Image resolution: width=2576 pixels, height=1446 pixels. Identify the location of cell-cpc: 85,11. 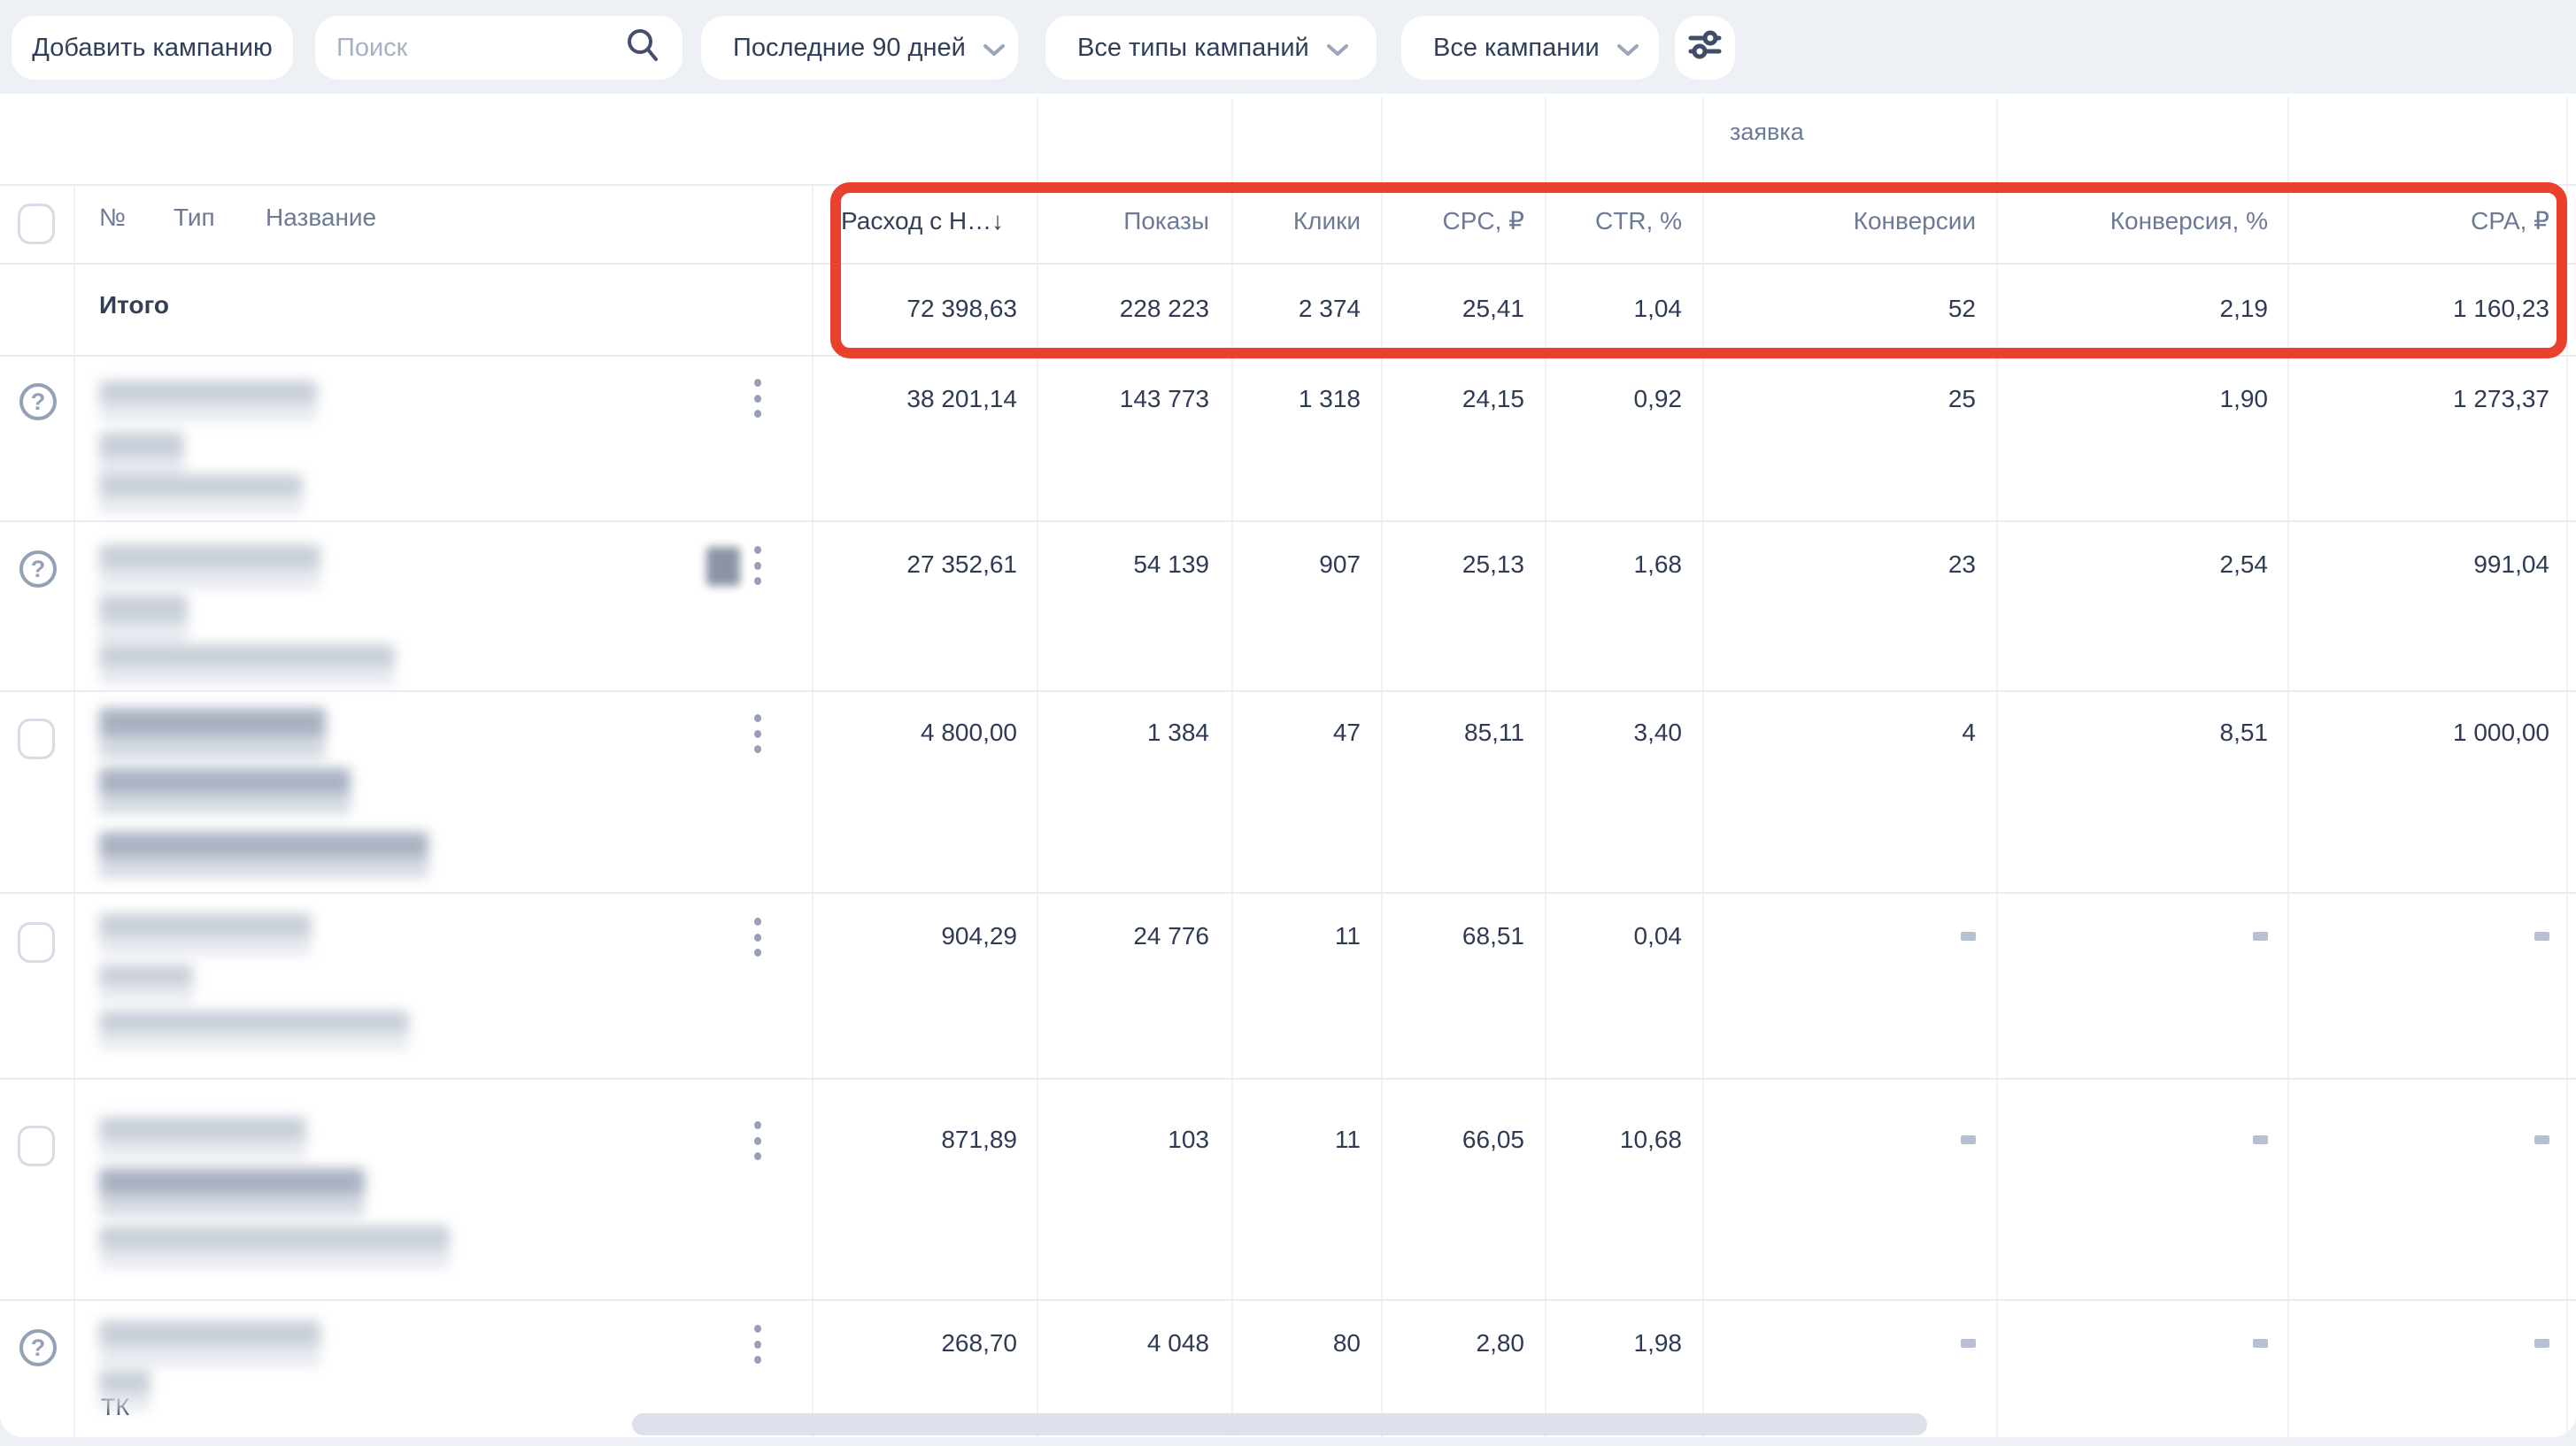
(1494, 732).